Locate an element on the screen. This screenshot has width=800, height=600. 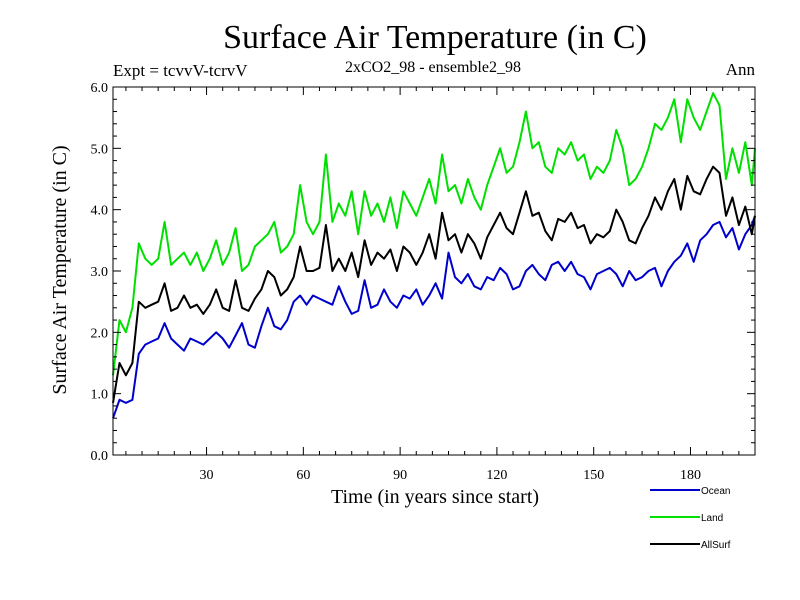
y-tick-label: 5.0 is located at coordinates (100, 149).